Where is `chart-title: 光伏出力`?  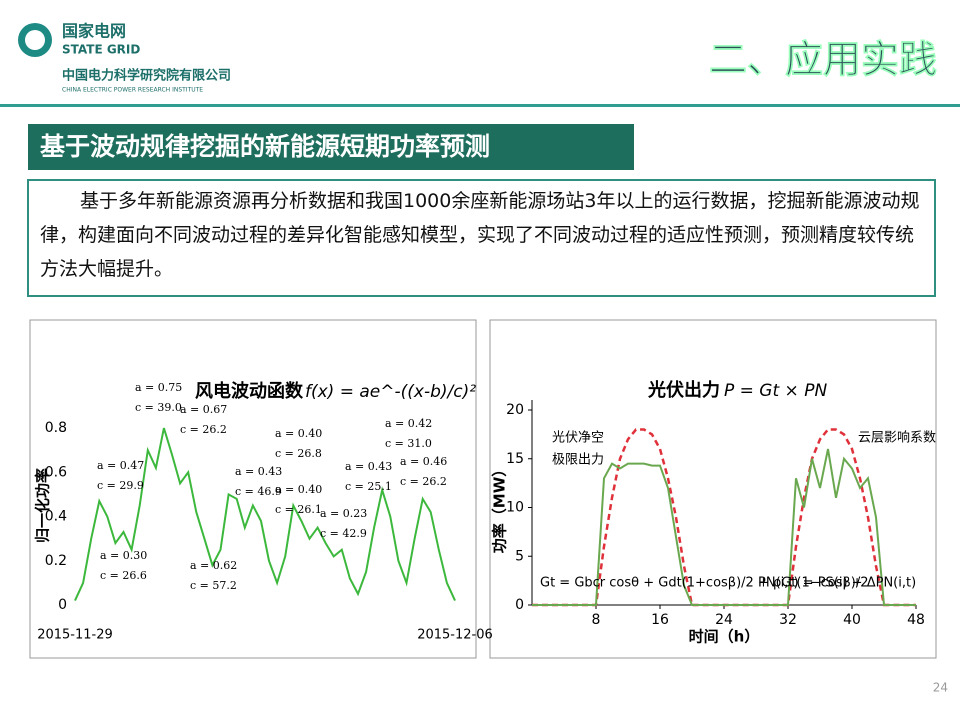 chart-title: 光伏出力 is located at coordinates (683, 390).